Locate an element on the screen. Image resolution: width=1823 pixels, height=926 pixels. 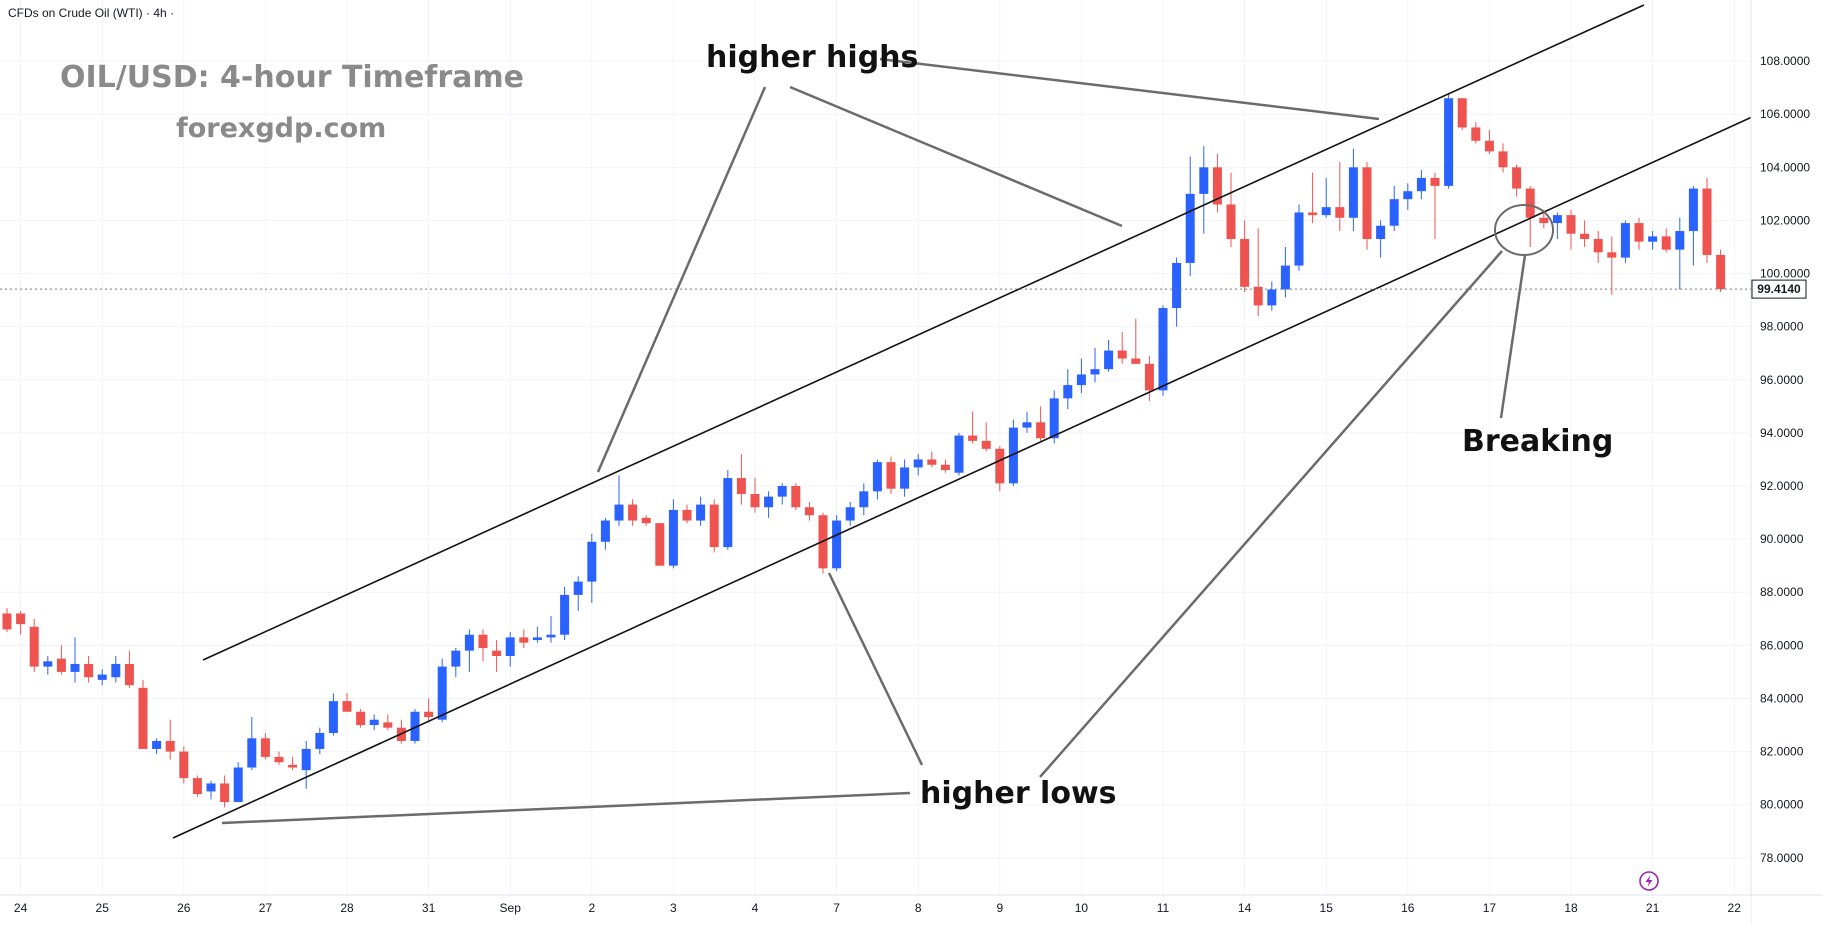
time-tick-label: 21 is located at coordinates (1653, 908).